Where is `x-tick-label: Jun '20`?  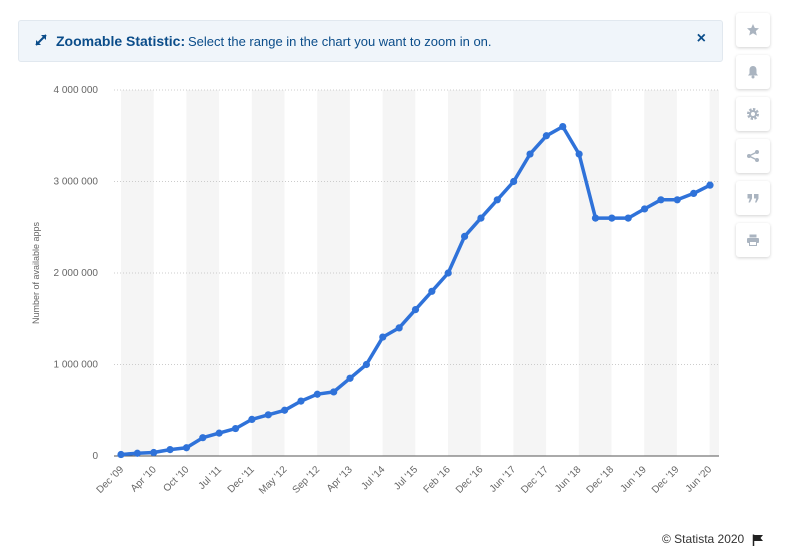 x-tick-label: Jun '20 is located at coordinates (699, 479).